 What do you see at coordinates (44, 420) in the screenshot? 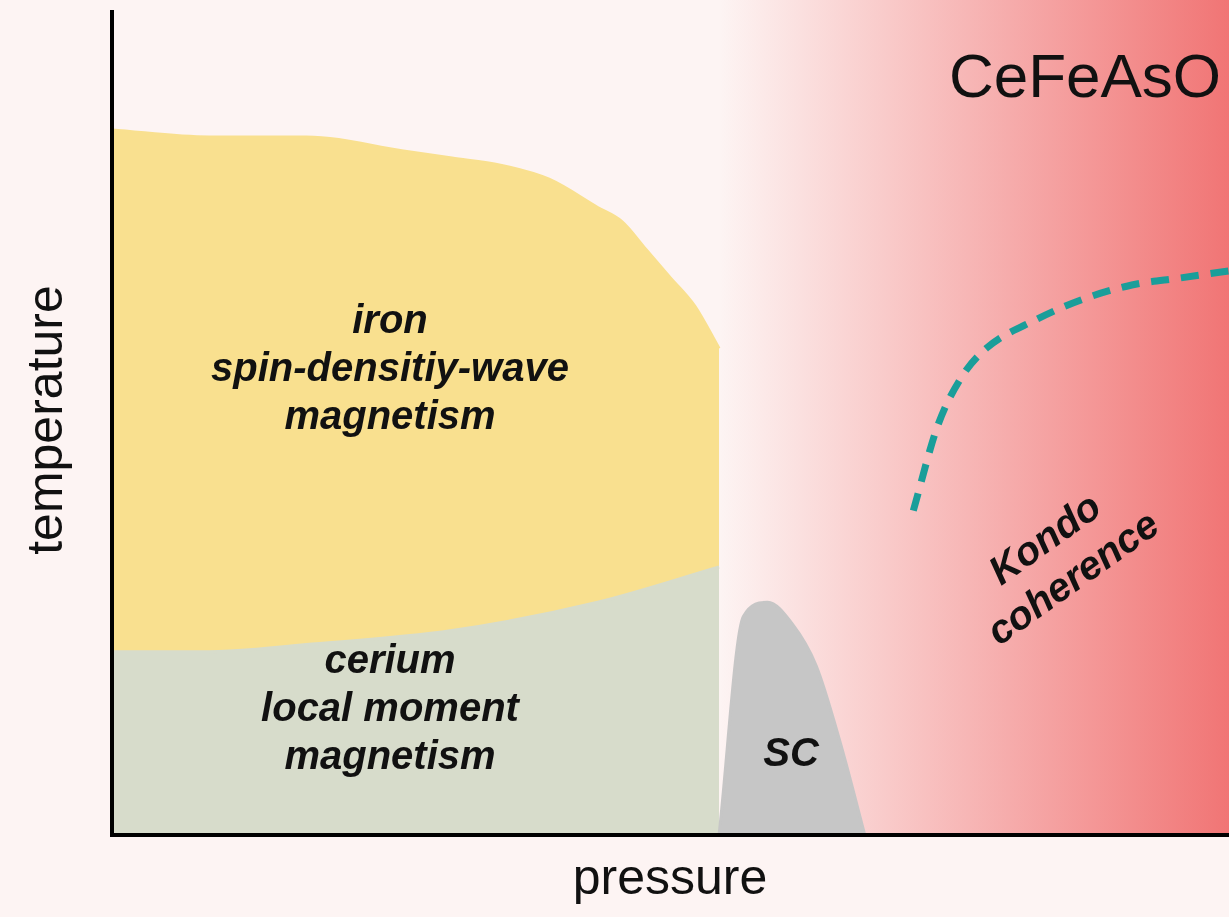
I see `y-axis-title: temperature` at bounding box center [44, 420].